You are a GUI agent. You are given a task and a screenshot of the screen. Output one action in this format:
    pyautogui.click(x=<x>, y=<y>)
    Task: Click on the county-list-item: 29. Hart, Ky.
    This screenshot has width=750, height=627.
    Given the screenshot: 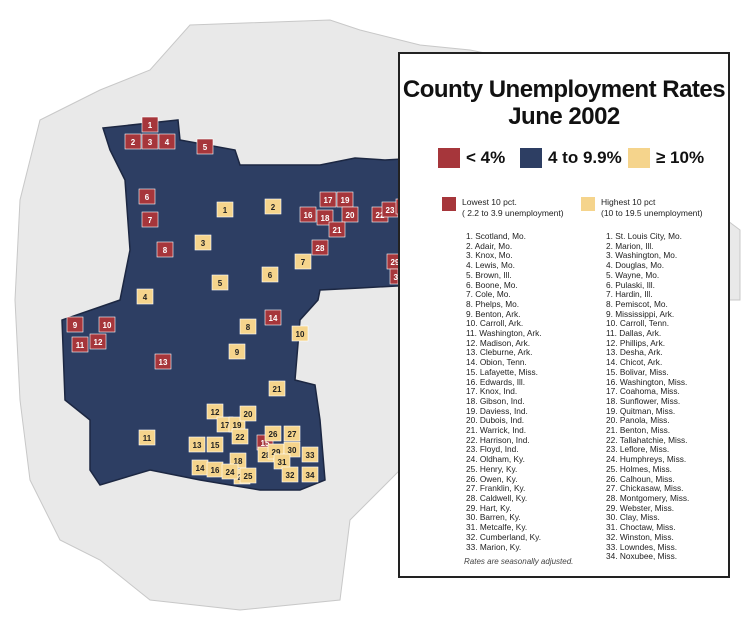 What is the action you would take?
    pyautogui.click(x=489, y=507)
    